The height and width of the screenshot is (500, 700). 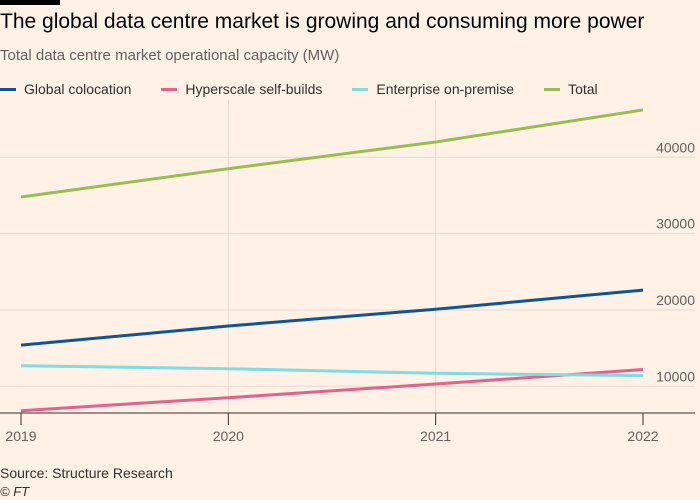 I want to click on legend-item-total: Total, so click(x=571, y=89).